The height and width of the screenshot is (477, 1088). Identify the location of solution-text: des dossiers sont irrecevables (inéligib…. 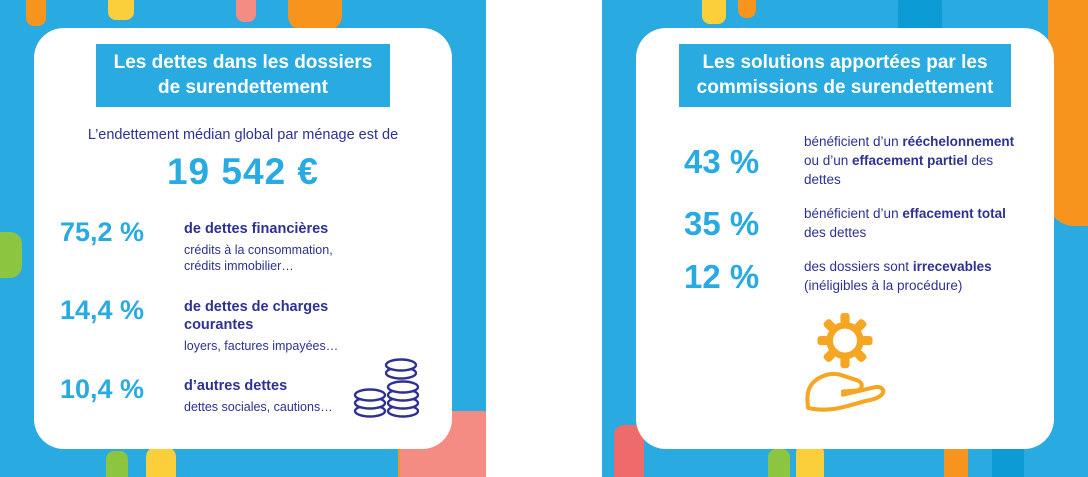
(898, 276).